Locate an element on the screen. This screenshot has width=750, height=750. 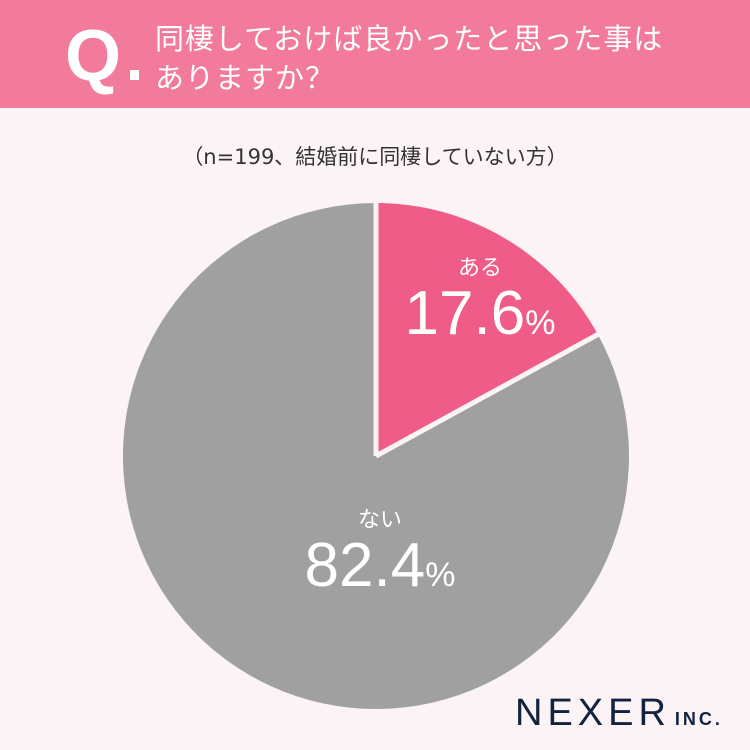
slice-aru is located at coordinates (487, 329).